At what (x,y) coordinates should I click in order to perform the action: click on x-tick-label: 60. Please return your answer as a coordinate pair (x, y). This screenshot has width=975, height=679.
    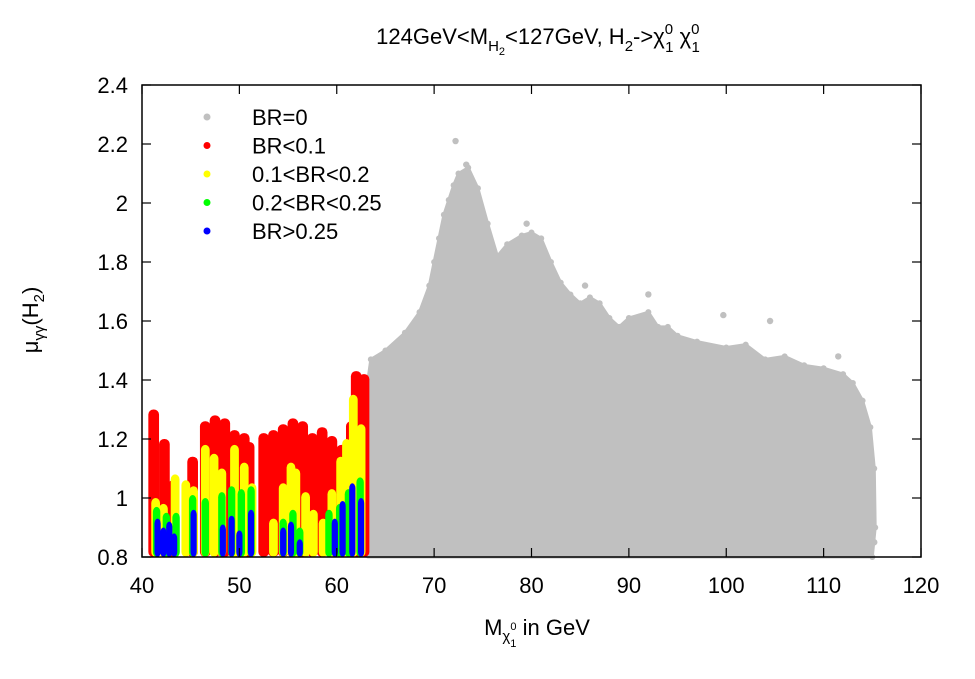
    Looking at the image, I should click on (337, 585).